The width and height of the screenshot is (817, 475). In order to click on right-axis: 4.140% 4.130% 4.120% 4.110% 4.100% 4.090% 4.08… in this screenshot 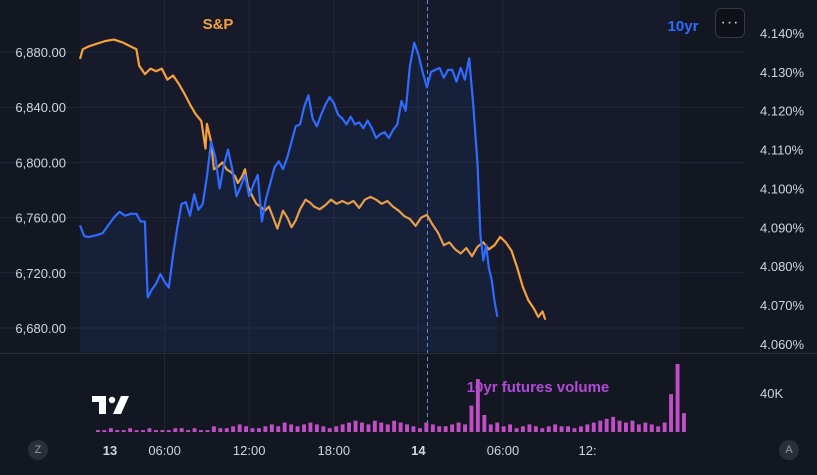, I will do `click(782, 213)`.